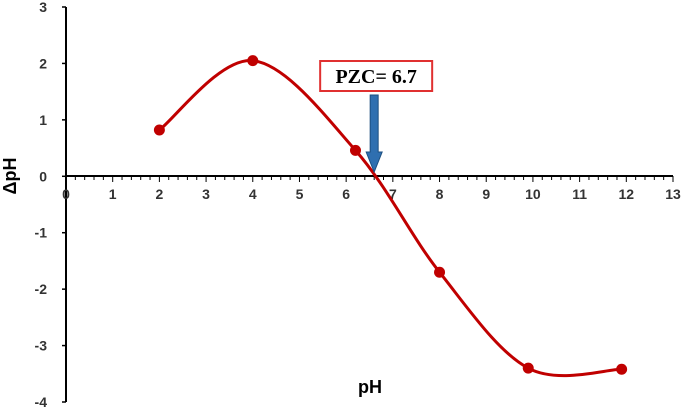 The width and height of the screenshot is (685, 408). Describe the element at coordinates (41, 401) in the screenshot. I see `y-tick-label: -4` at that location.